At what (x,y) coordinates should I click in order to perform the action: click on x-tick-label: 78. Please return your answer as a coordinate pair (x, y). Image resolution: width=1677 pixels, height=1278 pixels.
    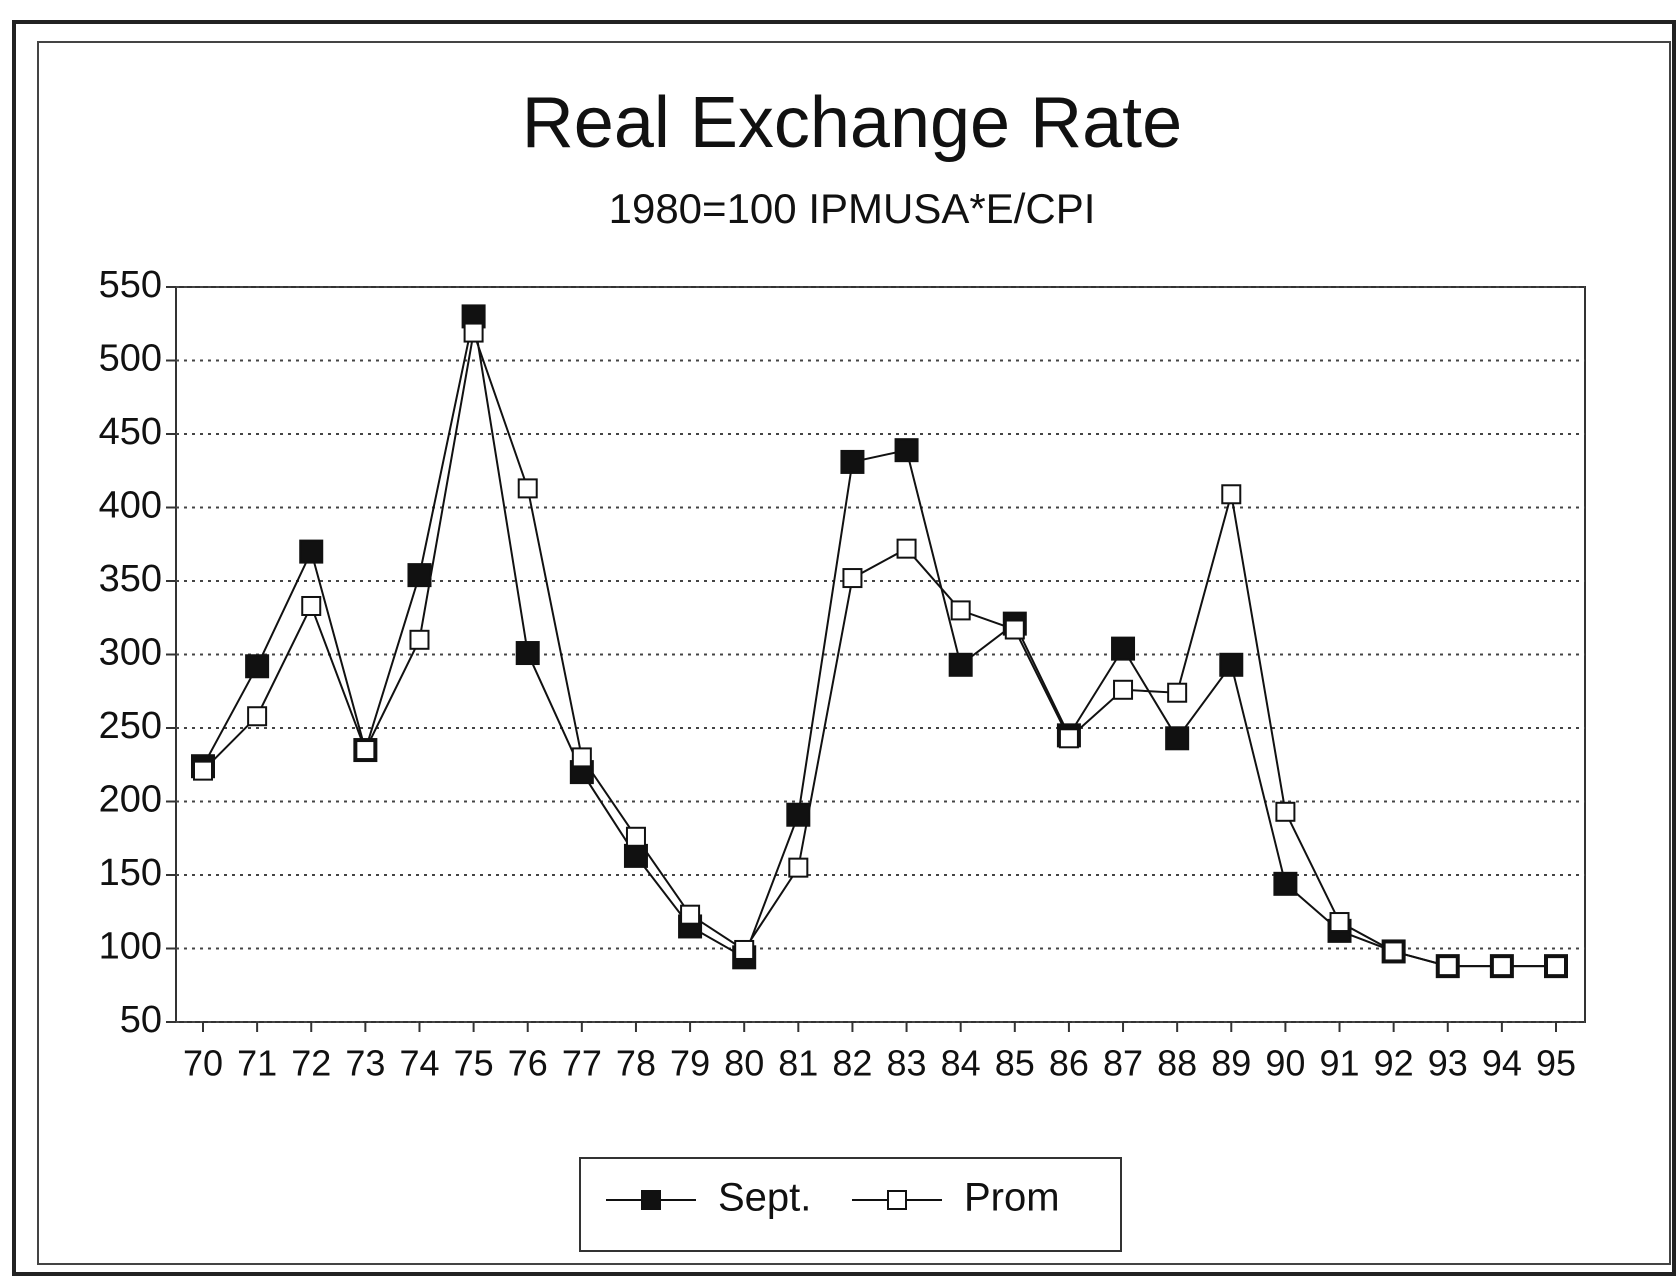
    Looking at the image, I should click on (636, 1063).